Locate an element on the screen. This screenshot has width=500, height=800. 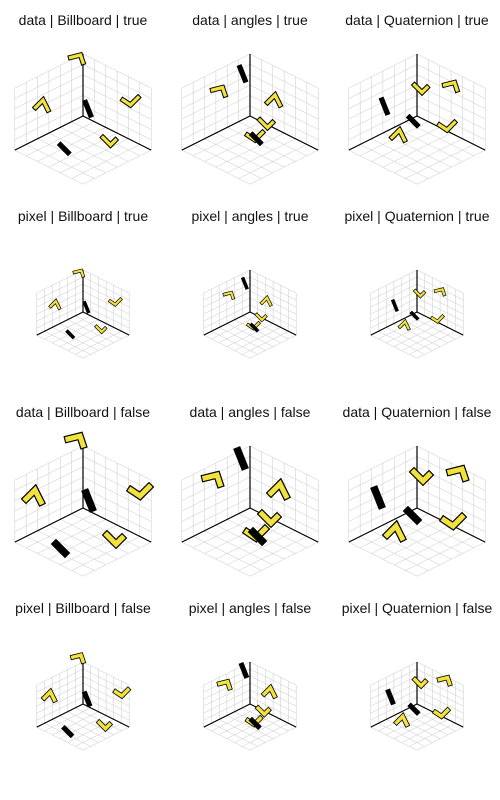
panel-pixel-angles-true: pixel | angles | true is located at coordinates (250, 296).